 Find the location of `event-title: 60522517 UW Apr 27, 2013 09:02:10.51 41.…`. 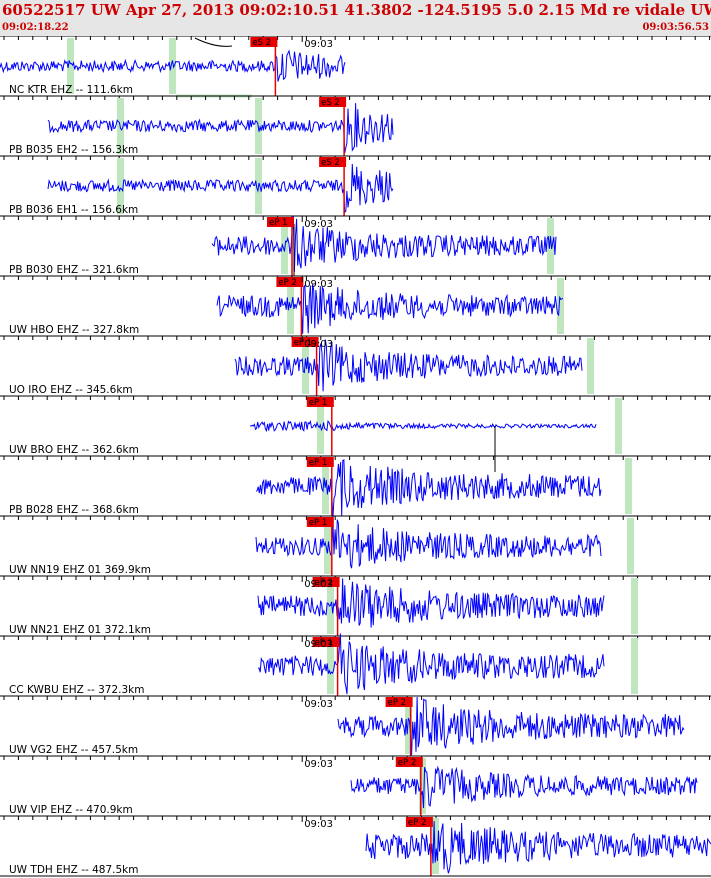

event-title: 60522517 UW Apr 27, 2013 09:02:10.51 41.… is located at coordinates (356, 10).